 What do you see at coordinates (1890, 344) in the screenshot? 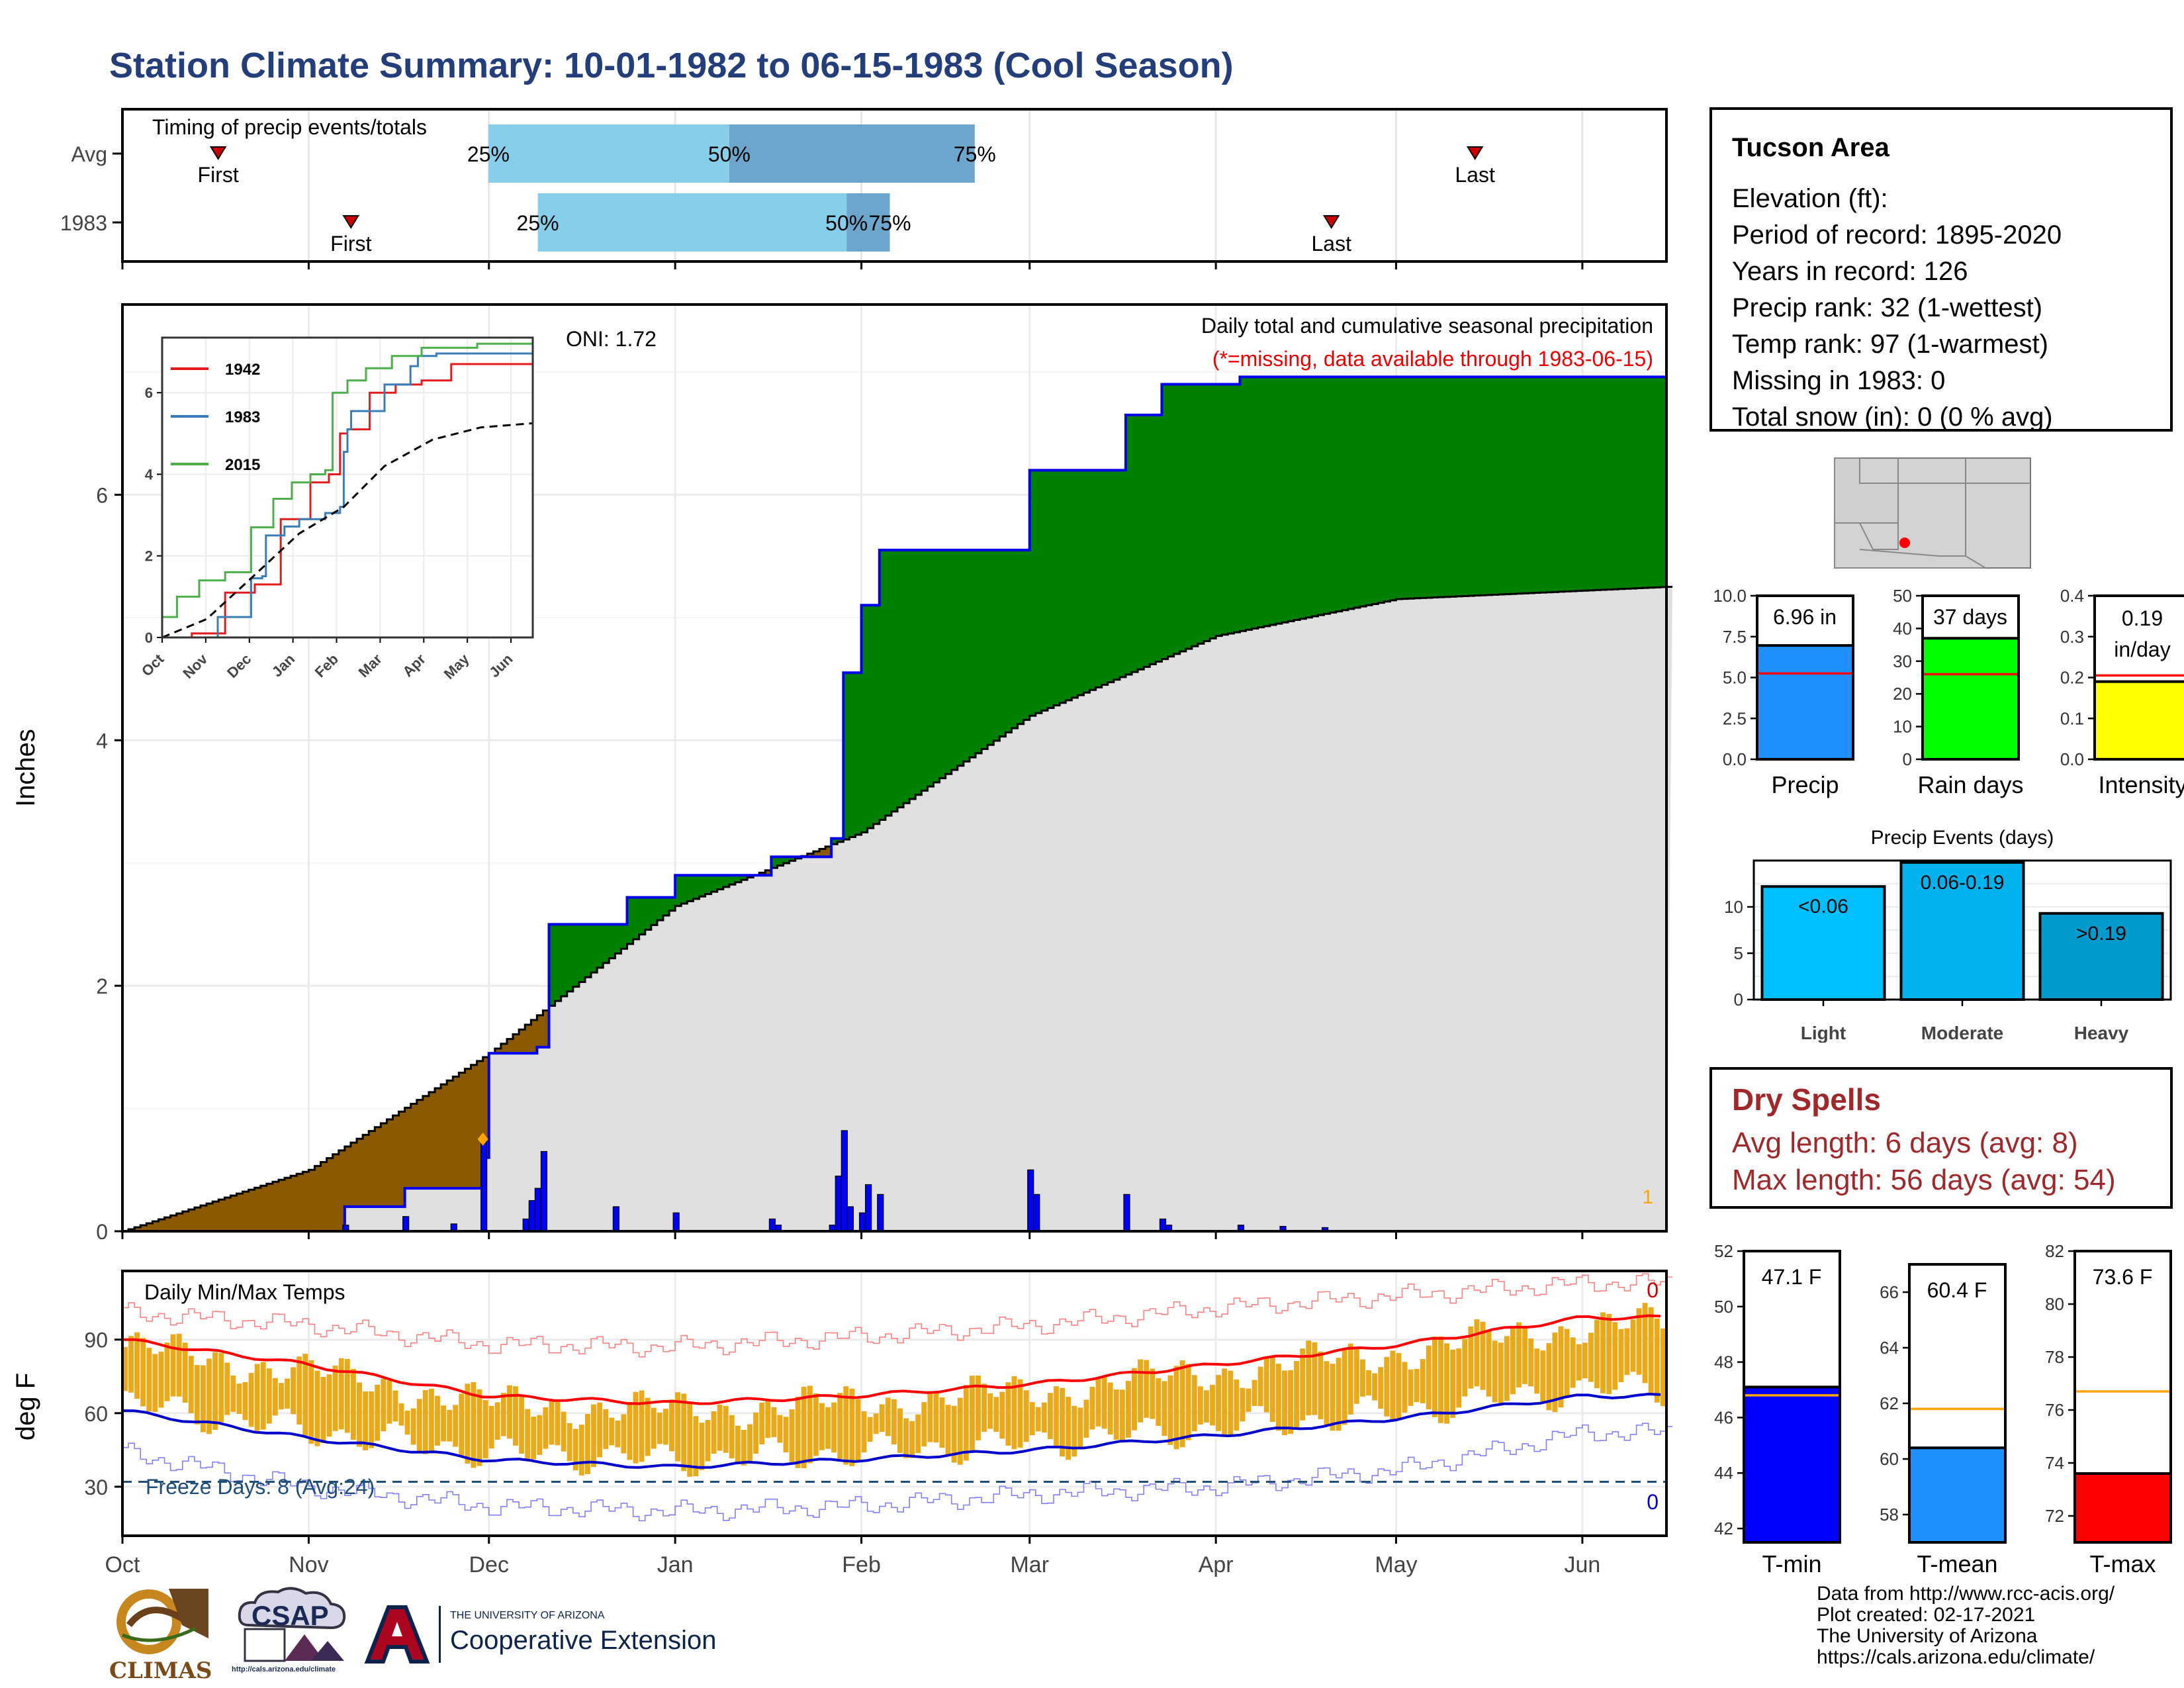
I see `station-temp-rank: Temp rank: 97 (1-warmest)` at bounding box center [1890, 344].